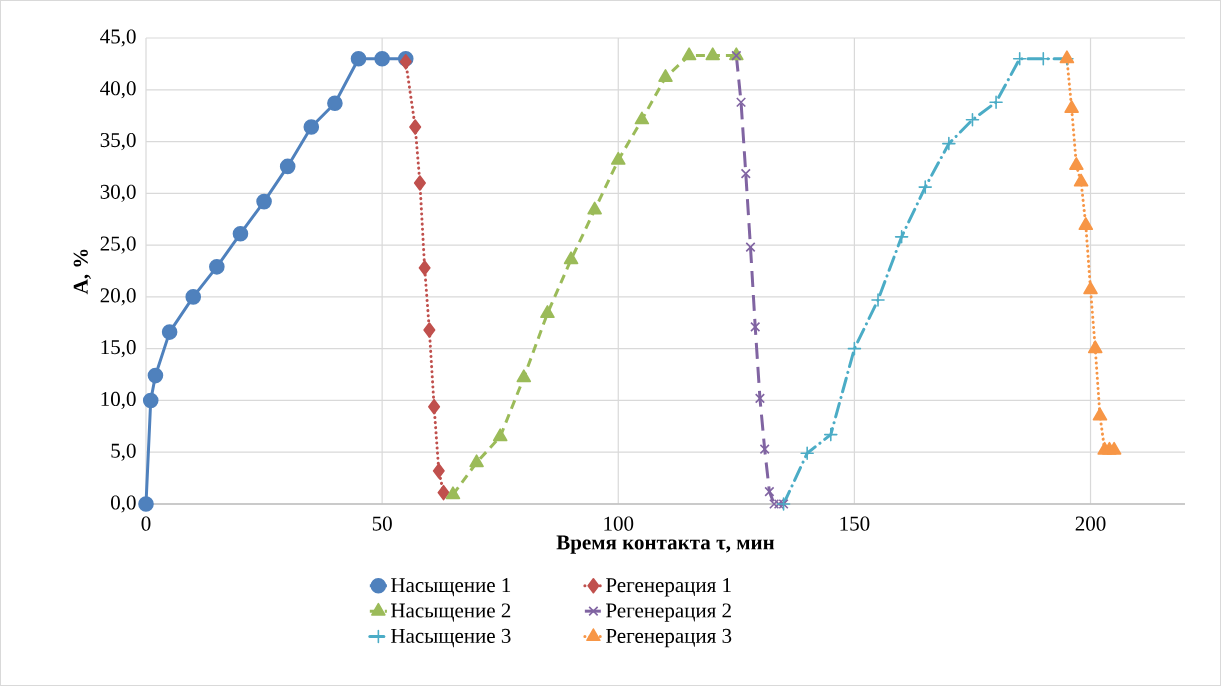 This screenshot has width=1221, height=686. I want to click on y-tick-label: 15,0, so click(118, 349).